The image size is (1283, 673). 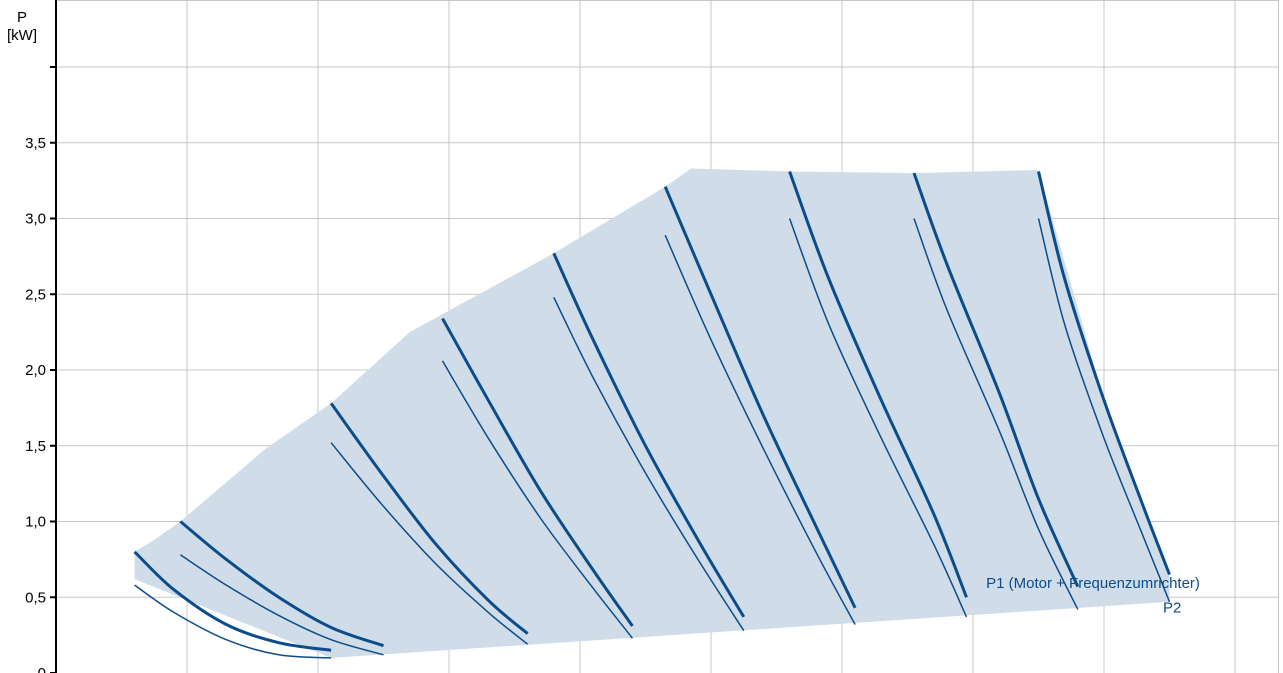 What do you see at coordinates (1093, 595) in the screenshot?
I see `annotations: P1 (Motor + Frequenzumrichter) P2` at bounding box center [1093, 595].